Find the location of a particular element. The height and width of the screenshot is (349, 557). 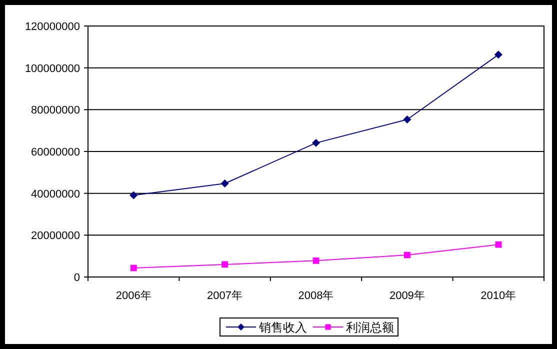

y-tick-label: 100000000 is located at coordinates (52, 68).